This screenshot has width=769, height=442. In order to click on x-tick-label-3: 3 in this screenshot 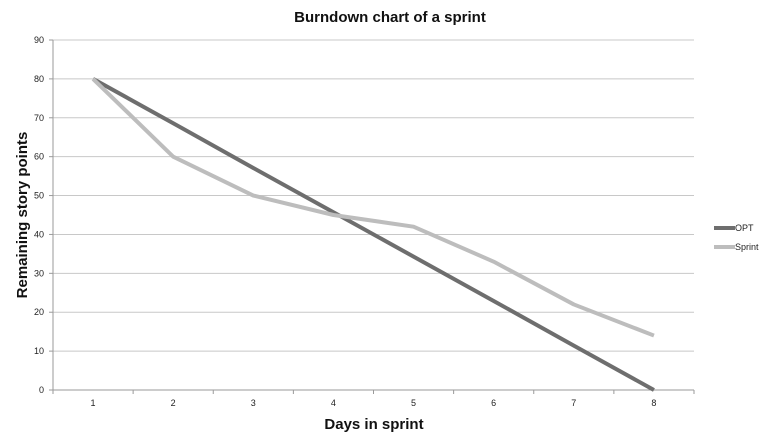, I will do `click(253, 403)`.